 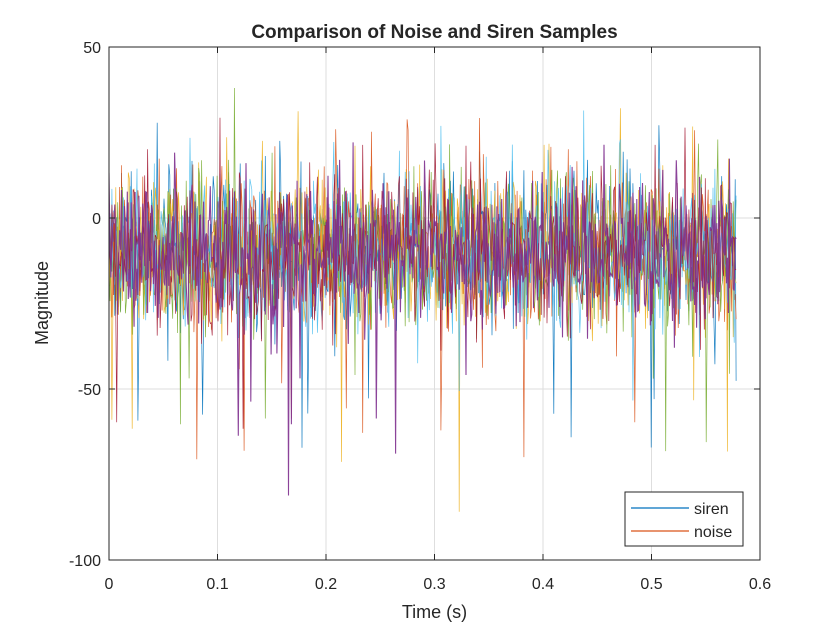 I want to click on x-tick-label: 0.6, so click(x=760, y=584).